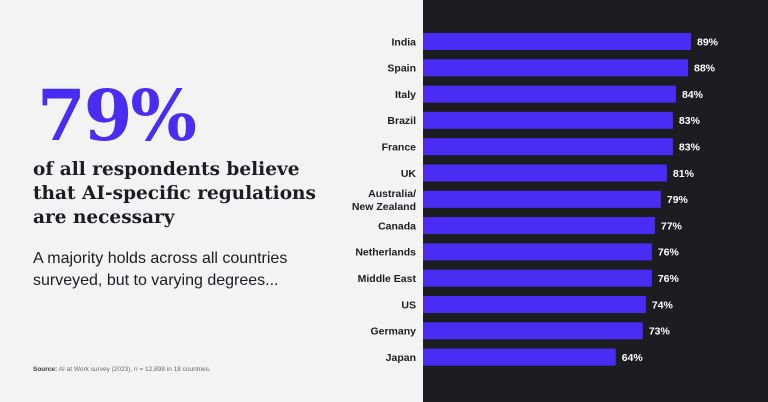 This screenshot has width=768, height=402. I want to click on category-label: France, so click(399, 148).